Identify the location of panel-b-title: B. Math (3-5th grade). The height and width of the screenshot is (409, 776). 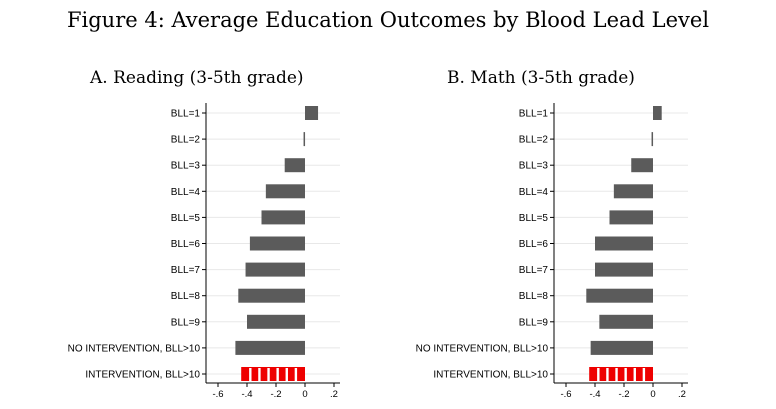
(541, 78).